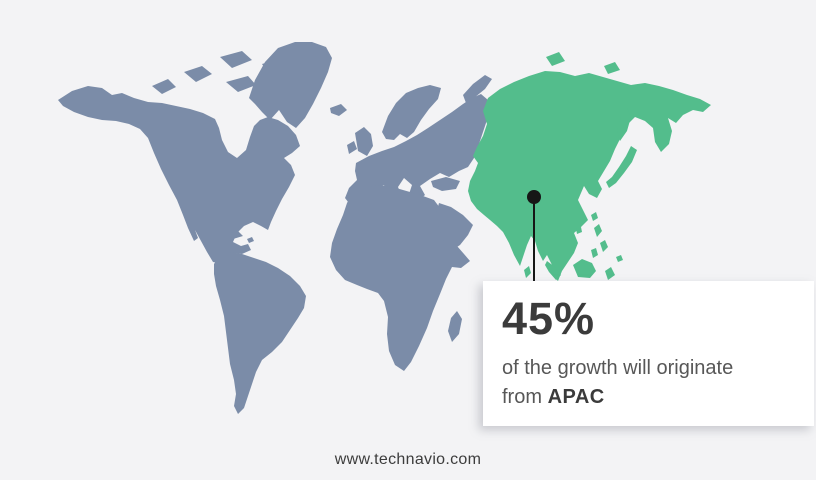  Describe the element at coordinates (179, 174) in the screenshot. I see `continent-north-america` at that location.